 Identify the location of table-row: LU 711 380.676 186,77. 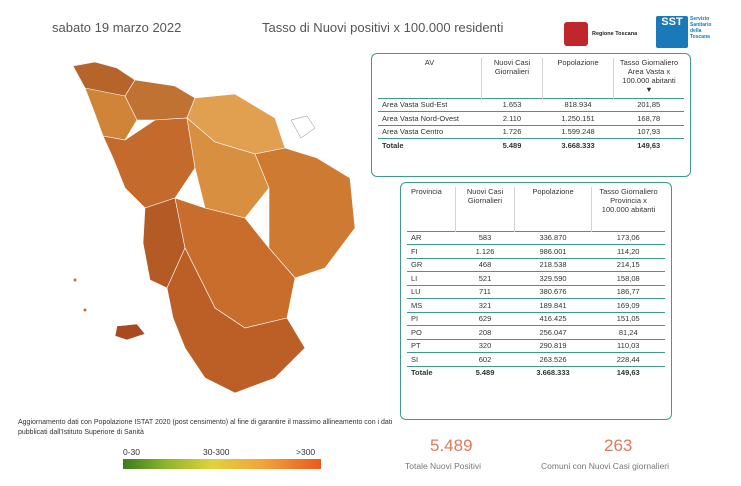
(536, 291).